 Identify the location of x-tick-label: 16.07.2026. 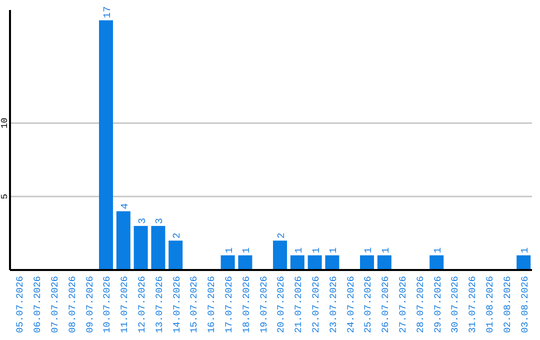
(212, 305).